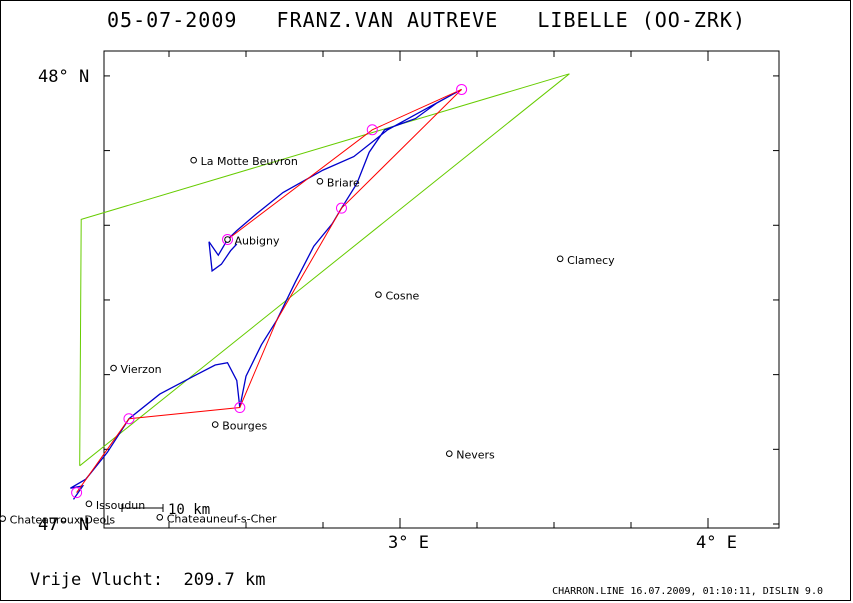 Image resolution: width=853 pixels, height=603 pixels. Describe the element at coordinates (63, 525) in the screenshot. I see `latitude-label: 47° N` at that location.